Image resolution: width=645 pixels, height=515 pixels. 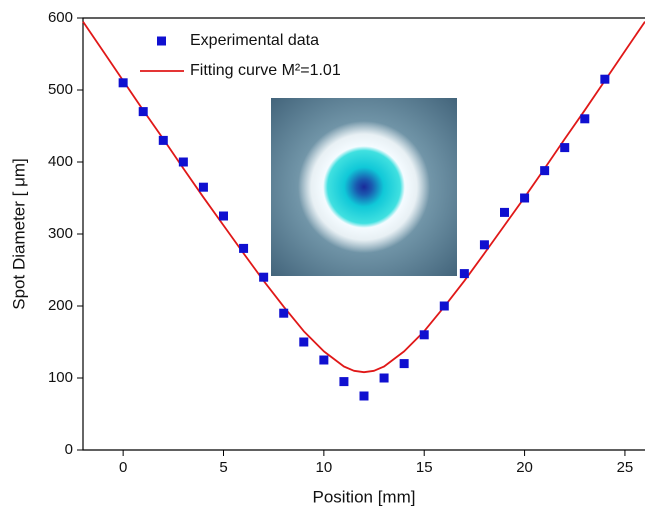 I want to click on x-tick-label: 0, so click(x=123, y=467).